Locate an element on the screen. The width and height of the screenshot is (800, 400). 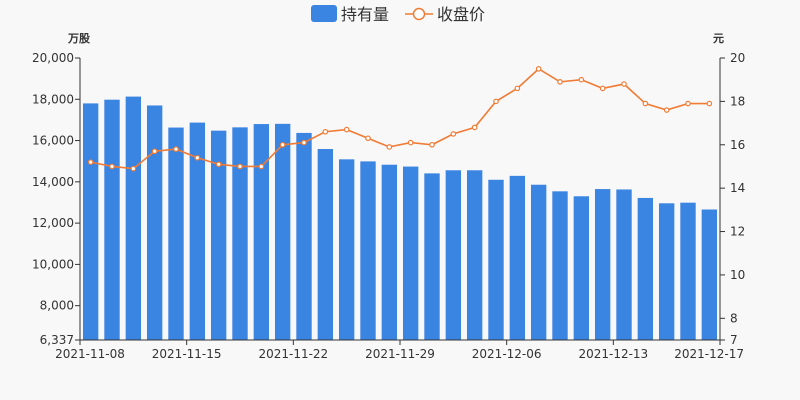
x-tick-label: 2021-12-17 is located at coordinates (709, 354).